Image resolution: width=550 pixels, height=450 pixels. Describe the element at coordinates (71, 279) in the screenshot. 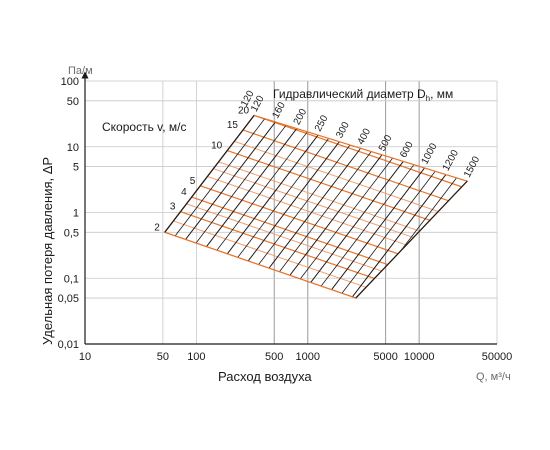

I see `y-tick-label: 0,1` at that location.